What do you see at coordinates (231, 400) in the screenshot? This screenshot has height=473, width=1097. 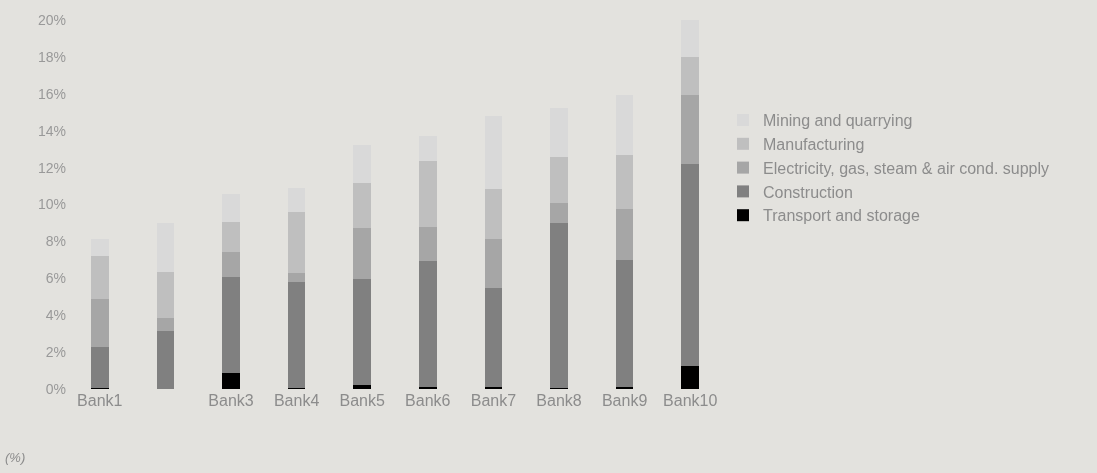 I see `x-tick-label: Bank3` at bounding box center [231, 400].